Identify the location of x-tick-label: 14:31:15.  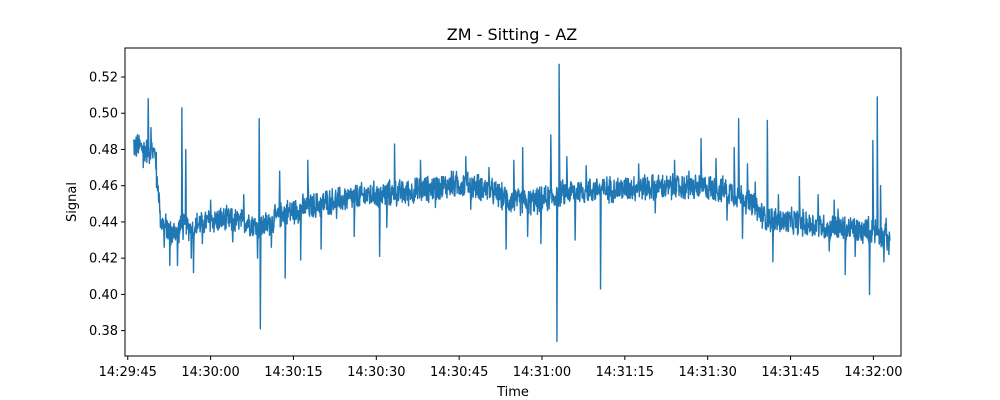
(625, 372).